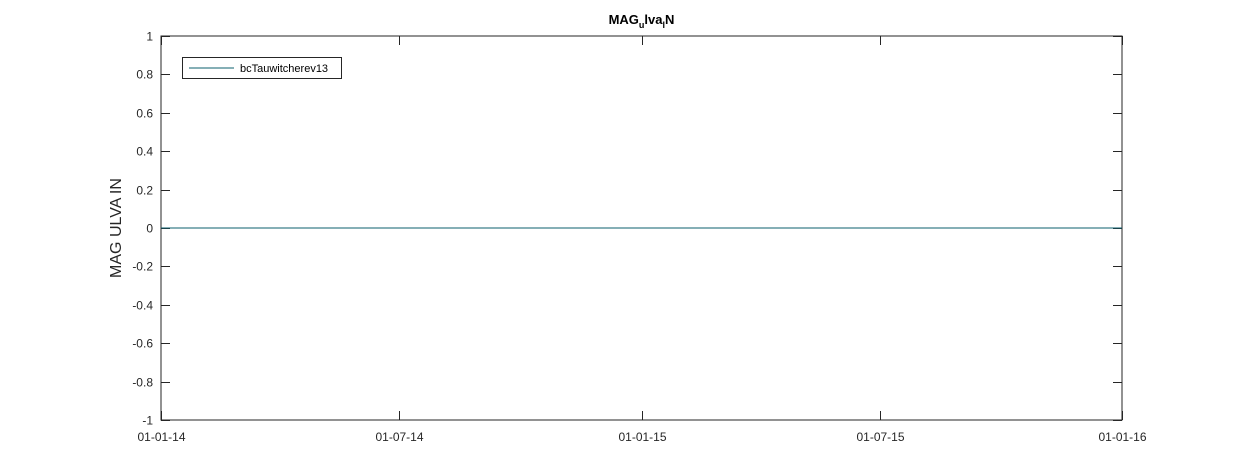  I want to click on y-tick-label: 0.4, so click(144, 152).